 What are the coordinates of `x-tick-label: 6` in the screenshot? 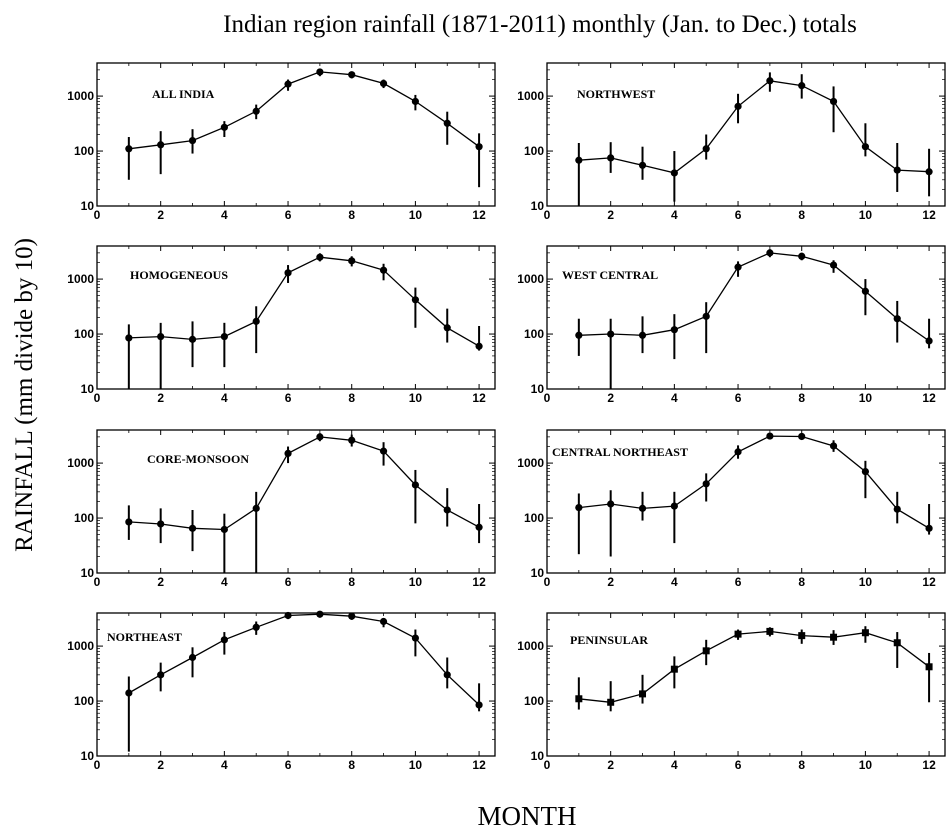 It's located at (738, 765).